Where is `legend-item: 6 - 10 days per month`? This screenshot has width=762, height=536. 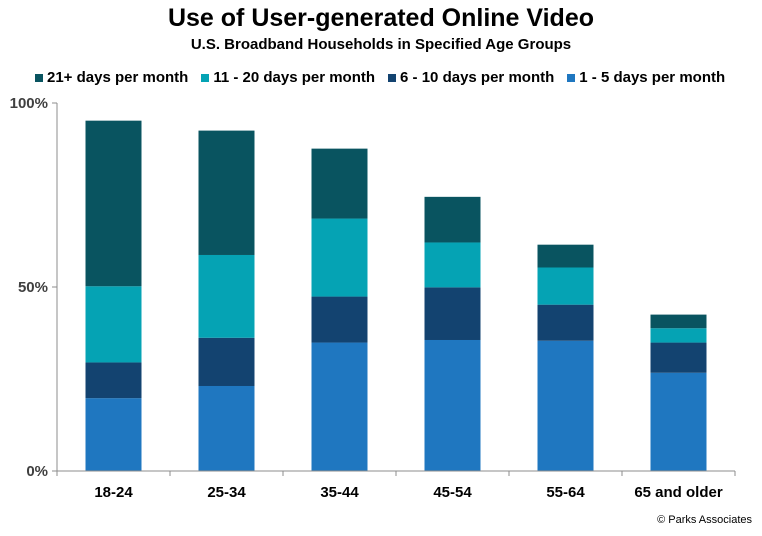
legend-item: 6 - 10 days per month is located at coordinates (471, 78).